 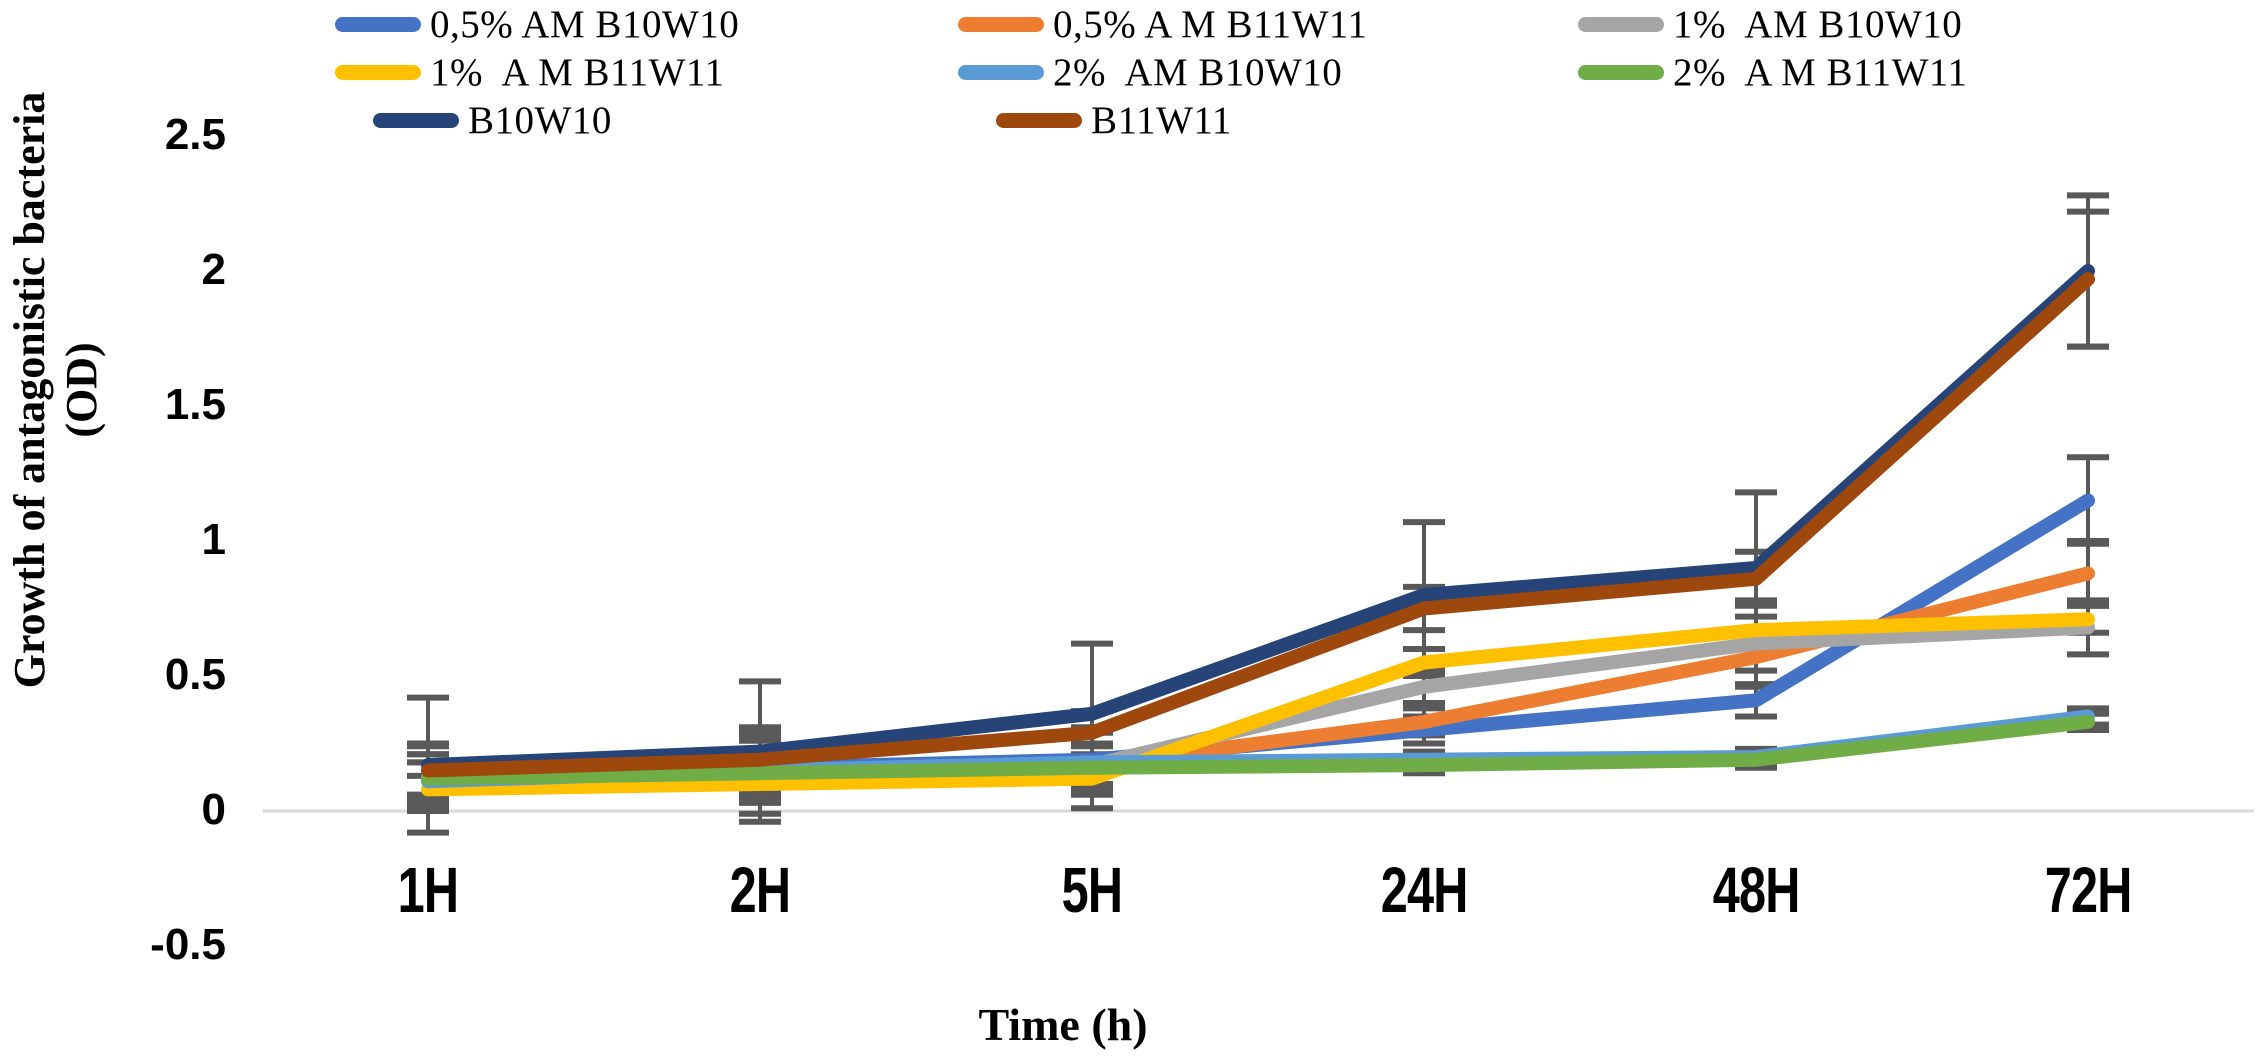 What do you see at coordinates (1001, 24) in the screenshot?
I see `legend-swatch-0-5-a-m-b11w11` at bounding box center [1001, 24].